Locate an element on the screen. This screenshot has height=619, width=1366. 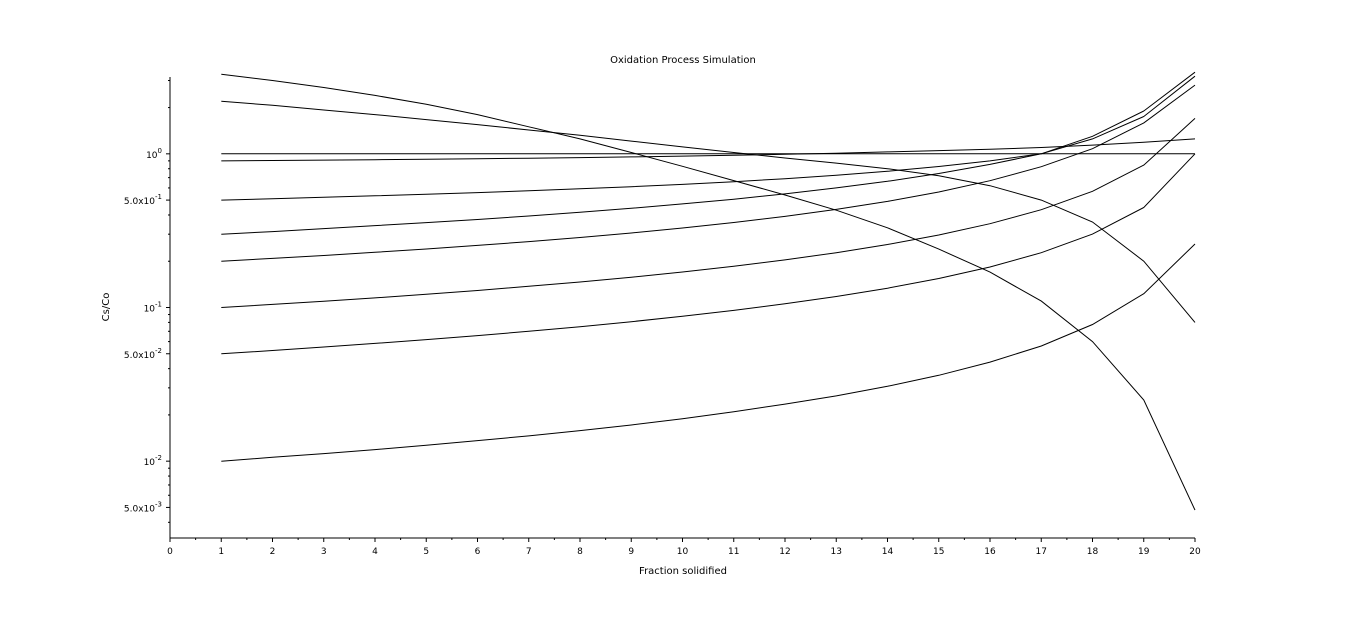
x-tick-label: 15 is located at coordinates (938, 552).